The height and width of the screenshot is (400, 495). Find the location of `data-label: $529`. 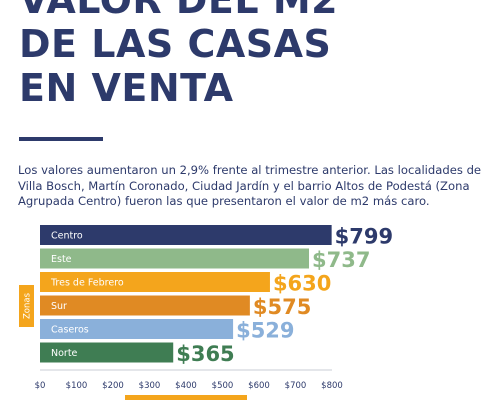

data-label: $529 is located at coordinates (265, 331).